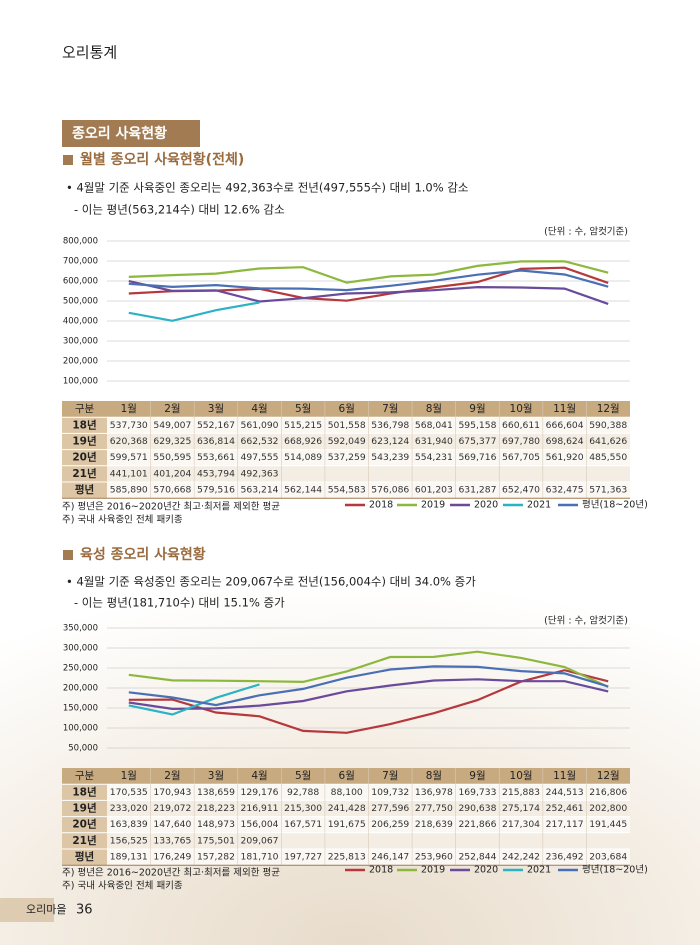 This screenshot has width=700, height=945. Describe the element at coordinates (172, 857) in the screenshot. I see `table-cell: 176,249` at that location.